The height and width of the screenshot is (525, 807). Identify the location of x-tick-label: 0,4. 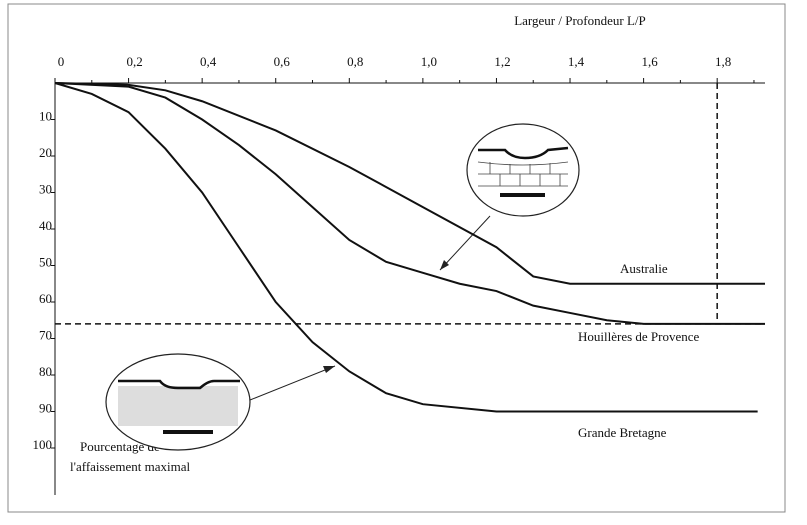
(208, 61).